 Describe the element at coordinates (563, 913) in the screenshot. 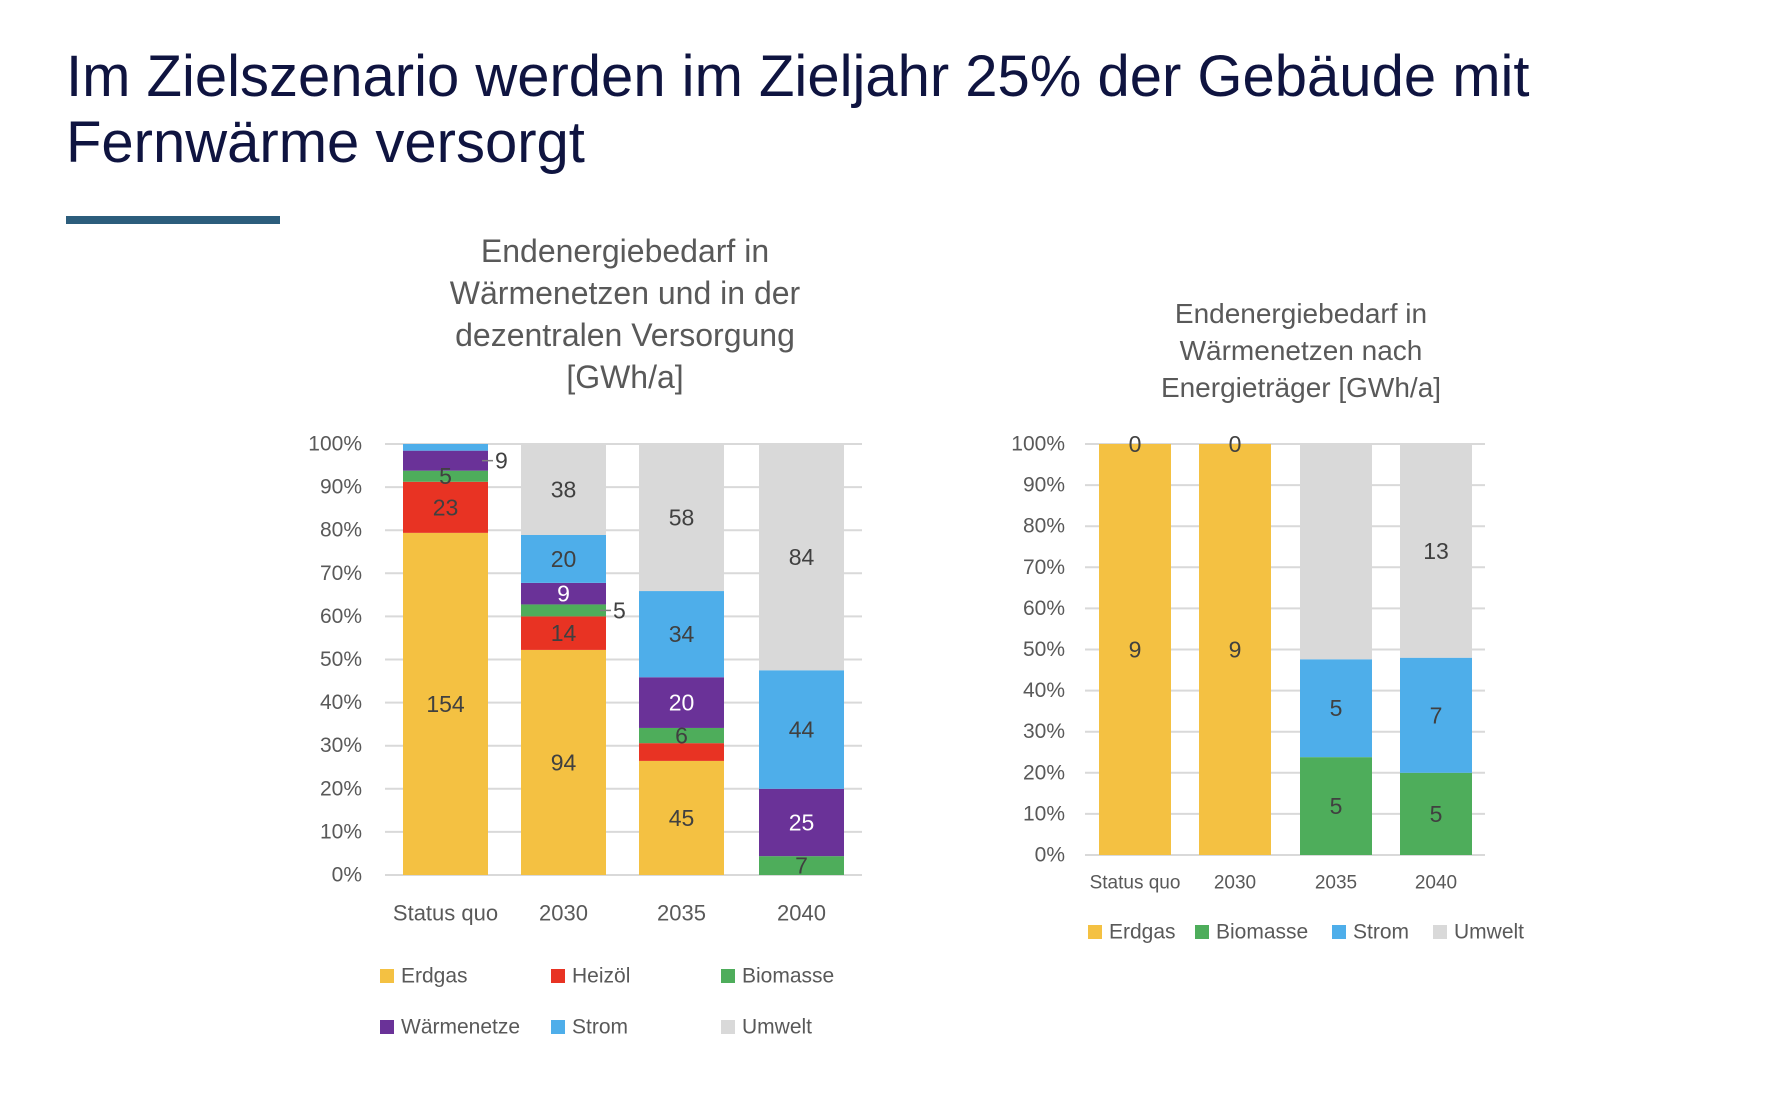

I see `x-category-label: 2030` at that location.